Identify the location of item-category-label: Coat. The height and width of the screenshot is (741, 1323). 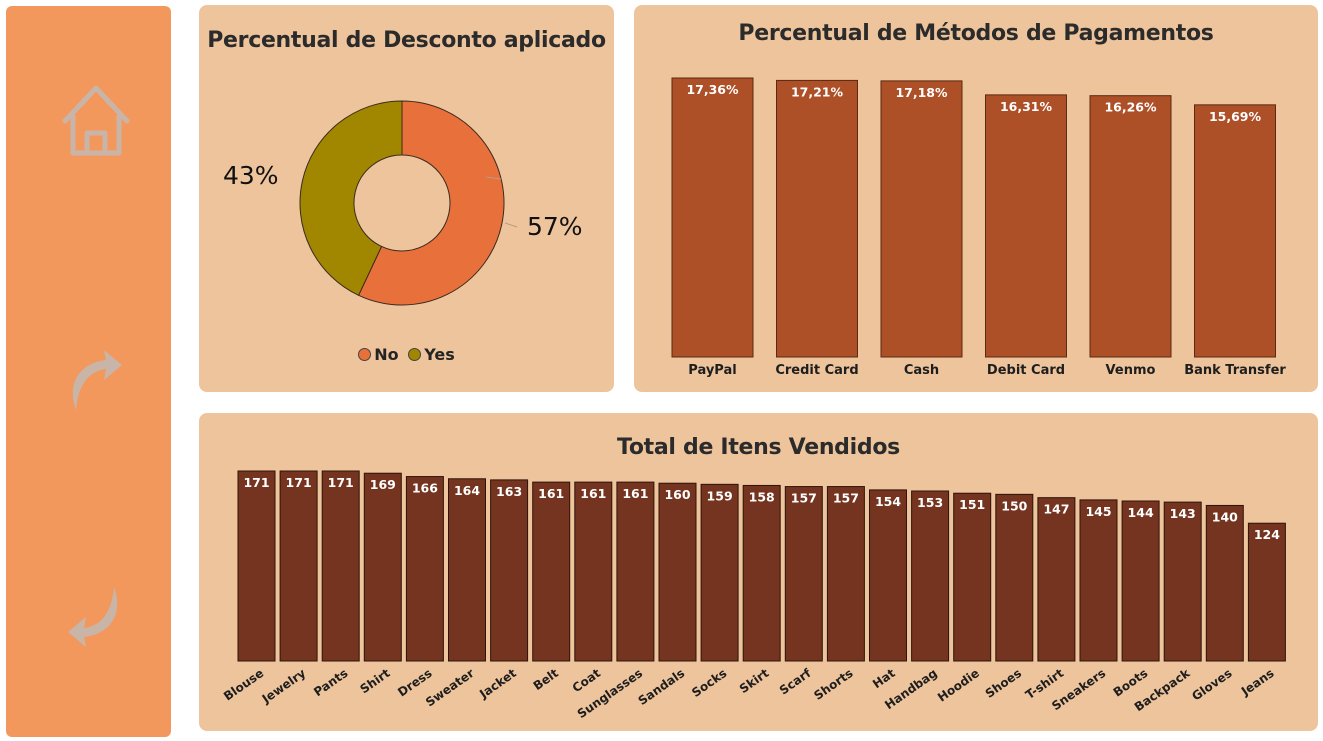
(587, 680).